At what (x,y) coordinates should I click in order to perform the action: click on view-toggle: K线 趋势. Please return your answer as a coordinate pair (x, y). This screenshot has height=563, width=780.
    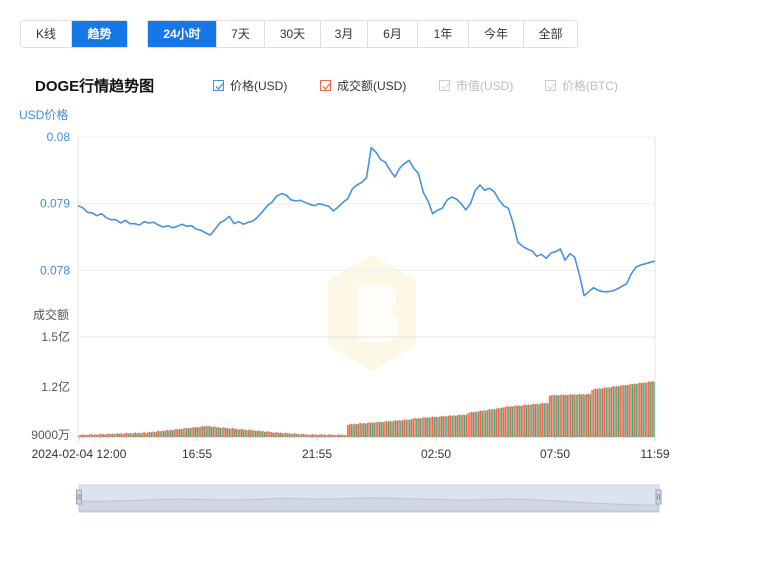
    Looking at the image, I should click on (74, 34).